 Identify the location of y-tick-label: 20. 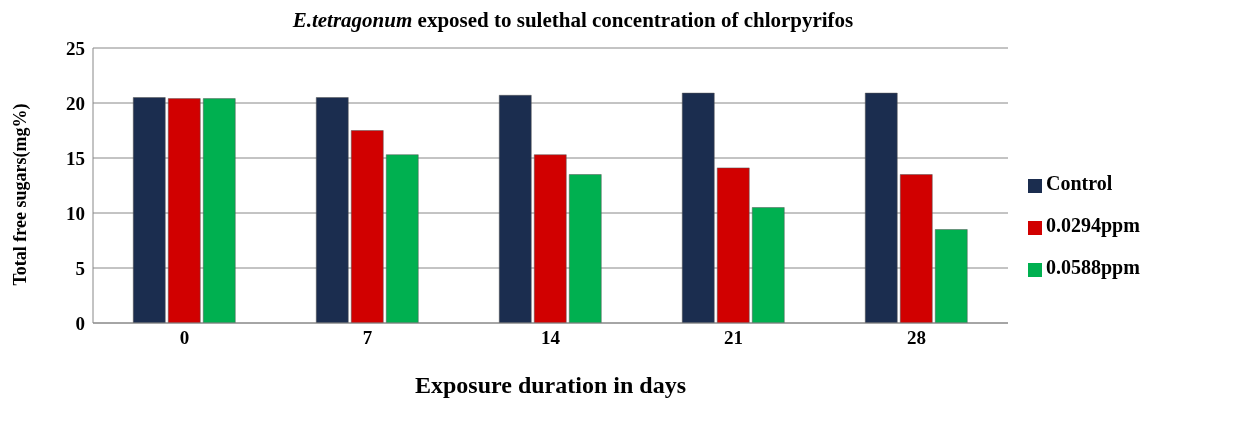
(75, 103).